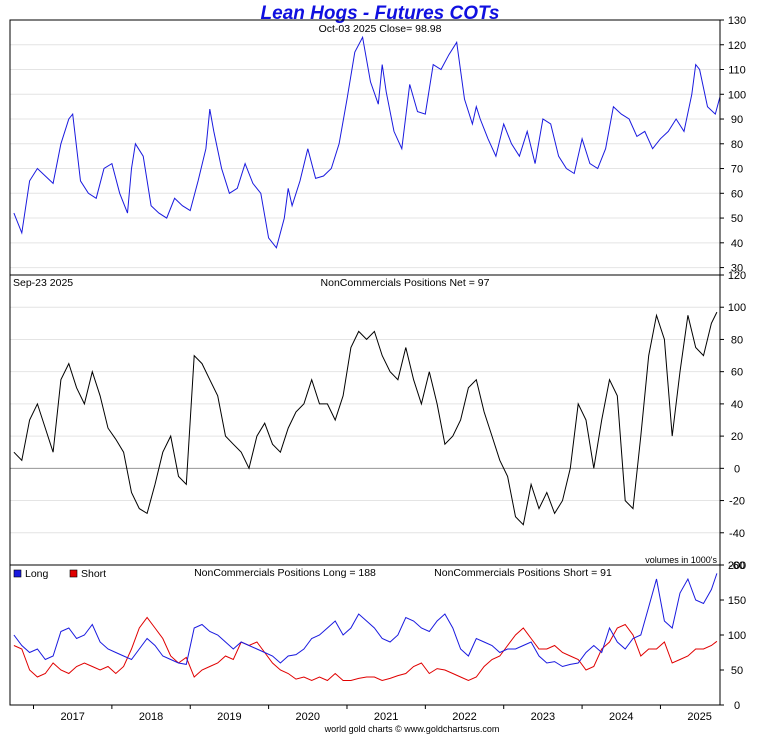 The image size is (760, 735). Describe the element at coordinates (737, 46) in the screenshot. I see `price-y-tick-label: 120` at that location.